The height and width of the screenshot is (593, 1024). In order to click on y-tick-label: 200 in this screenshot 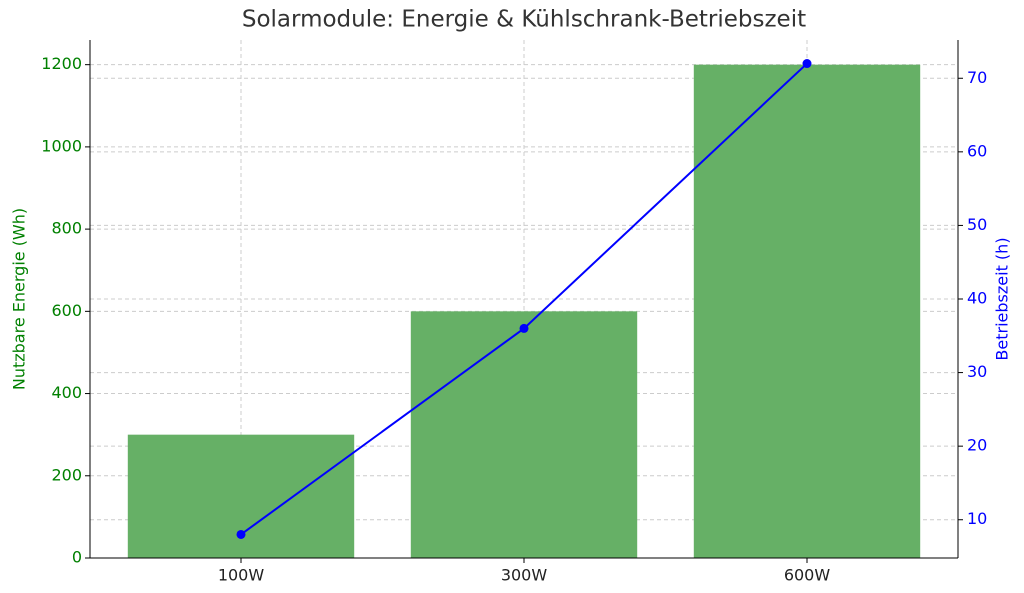, I will do `click(66, 474)`.